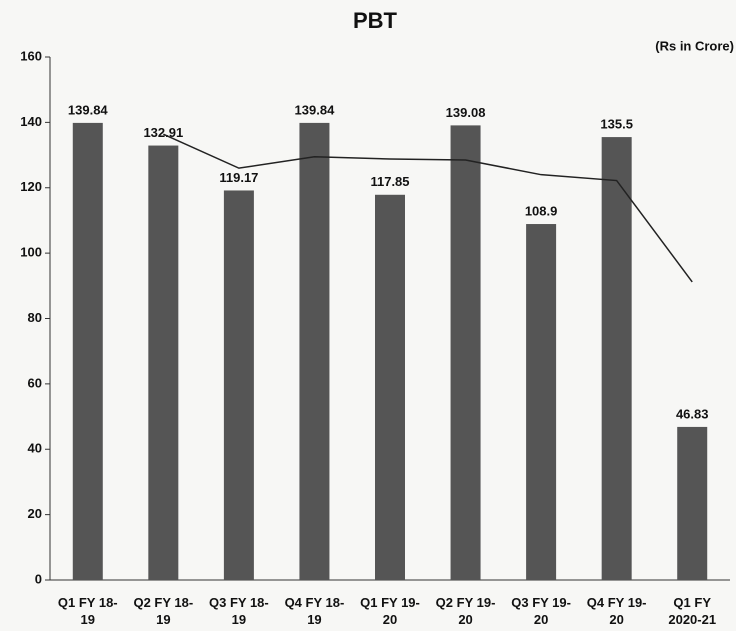 This screenshot has width=736, height=631. Describe the element at coordinates (465, 611) in the screenshot. I see `x-tick-label: Q2 FY 19- 20` at that location.